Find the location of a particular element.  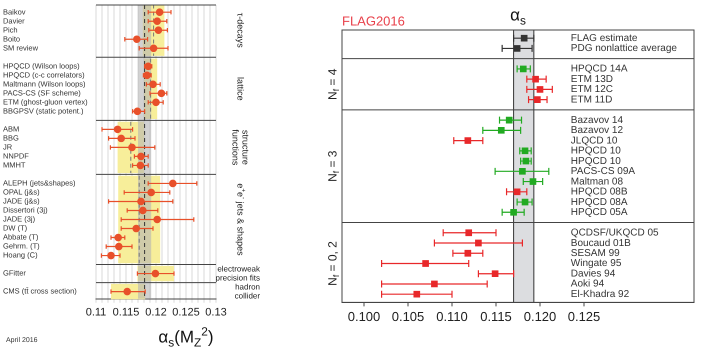

x-tick-label: 0.100 is located at coordinates (364, 316).